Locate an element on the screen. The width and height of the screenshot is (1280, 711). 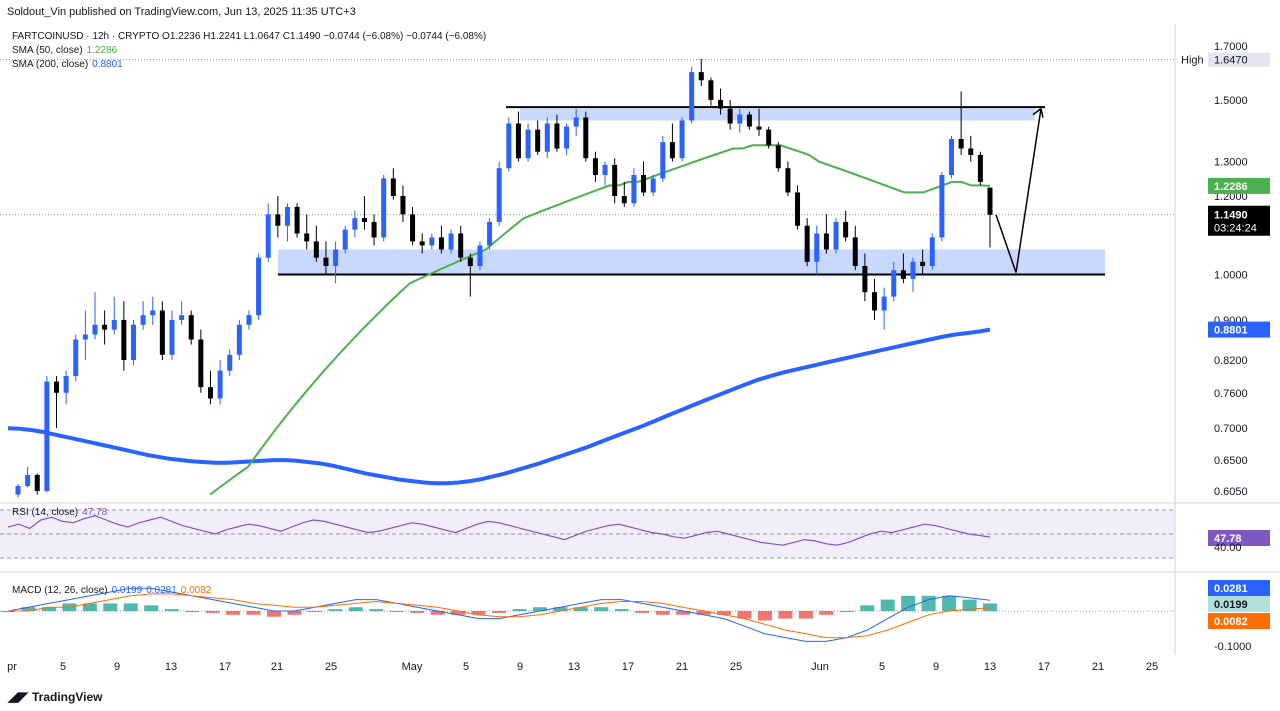
price-tick-label: 0.7600 is located at coordinates (1231, 394).